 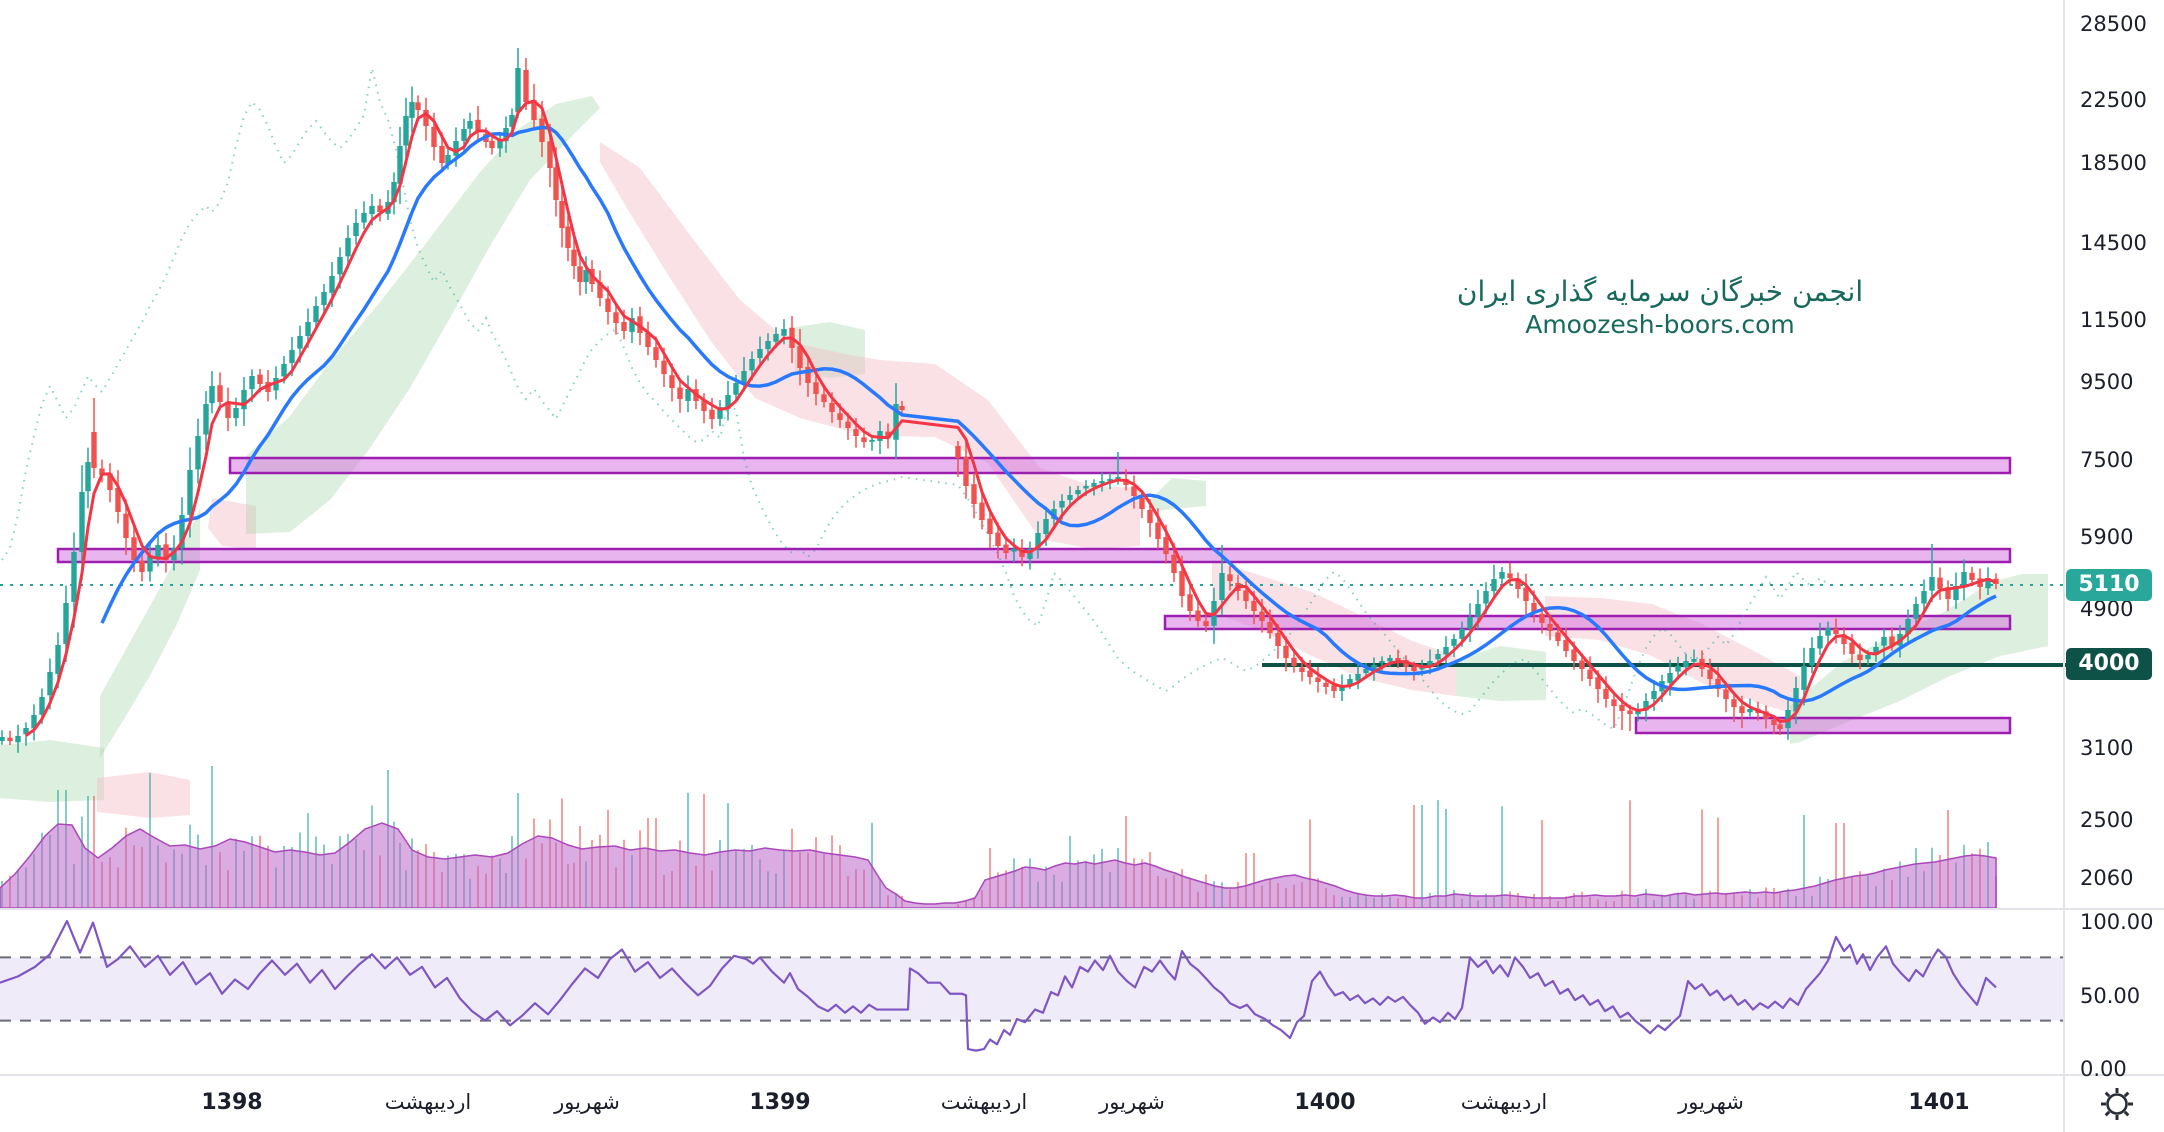 I want to click on price-tick-3100: 3100, so click(x=2107, y=748).